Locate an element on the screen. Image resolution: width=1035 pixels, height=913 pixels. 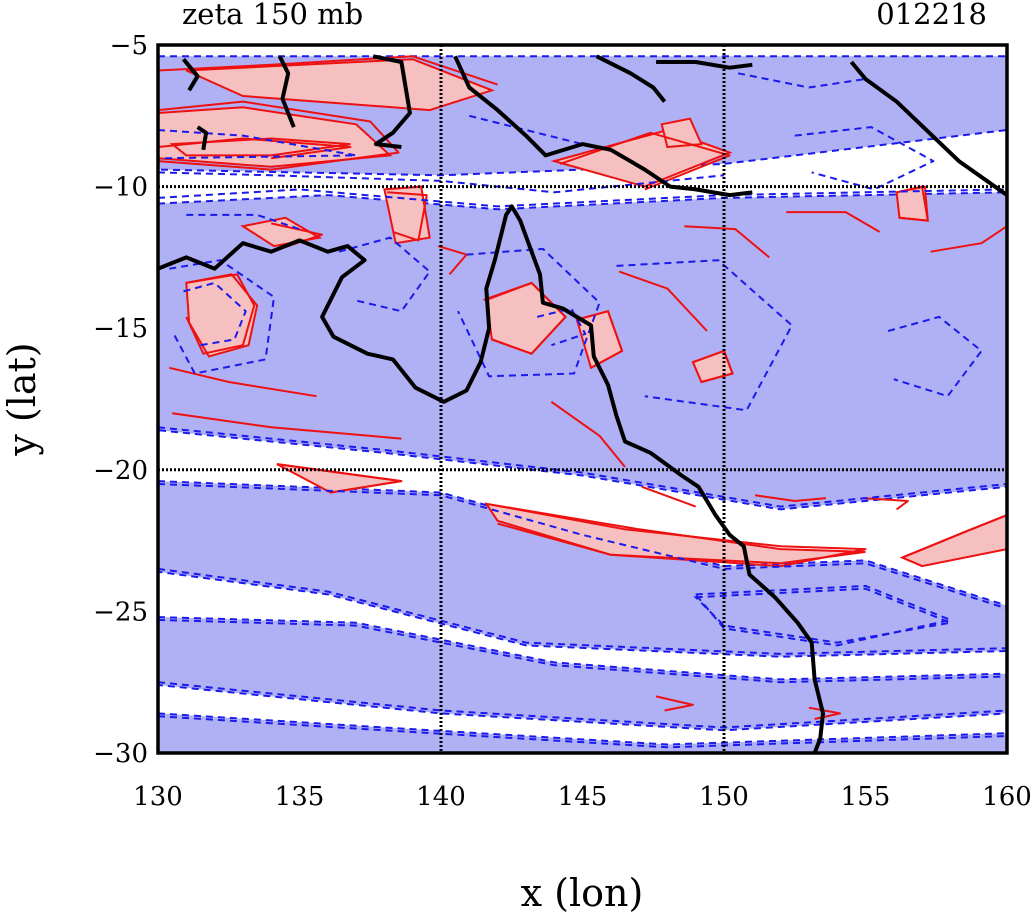
x-tick-label: 140 is located at coordinates (441, 797).